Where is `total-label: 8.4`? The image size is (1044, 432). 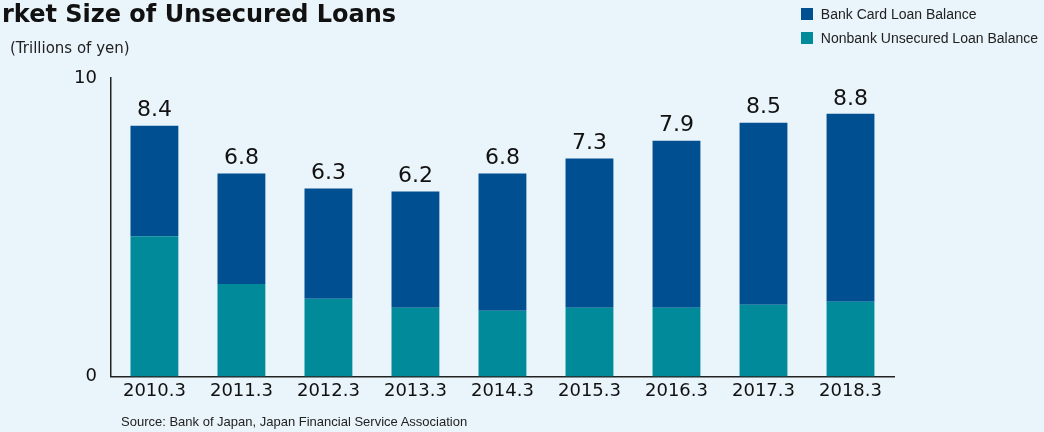 total-label: 8.4 is located at coordinates (154, 109).